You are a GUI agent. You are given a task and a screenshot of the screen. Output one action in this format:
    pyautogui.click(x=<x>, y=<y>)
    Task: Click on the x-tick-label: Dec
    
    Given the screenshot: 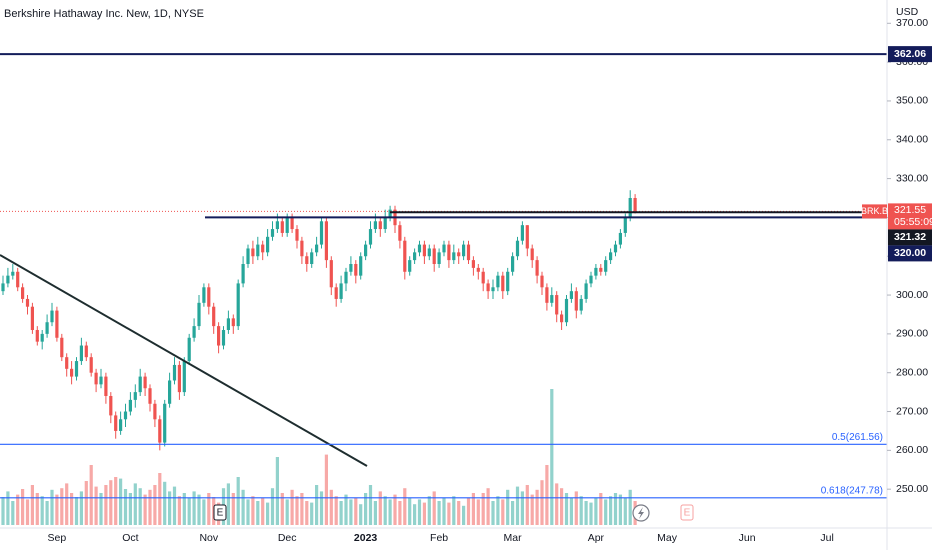 What is the action you would take?
    pyautogui.click(x=287, y=538)
    